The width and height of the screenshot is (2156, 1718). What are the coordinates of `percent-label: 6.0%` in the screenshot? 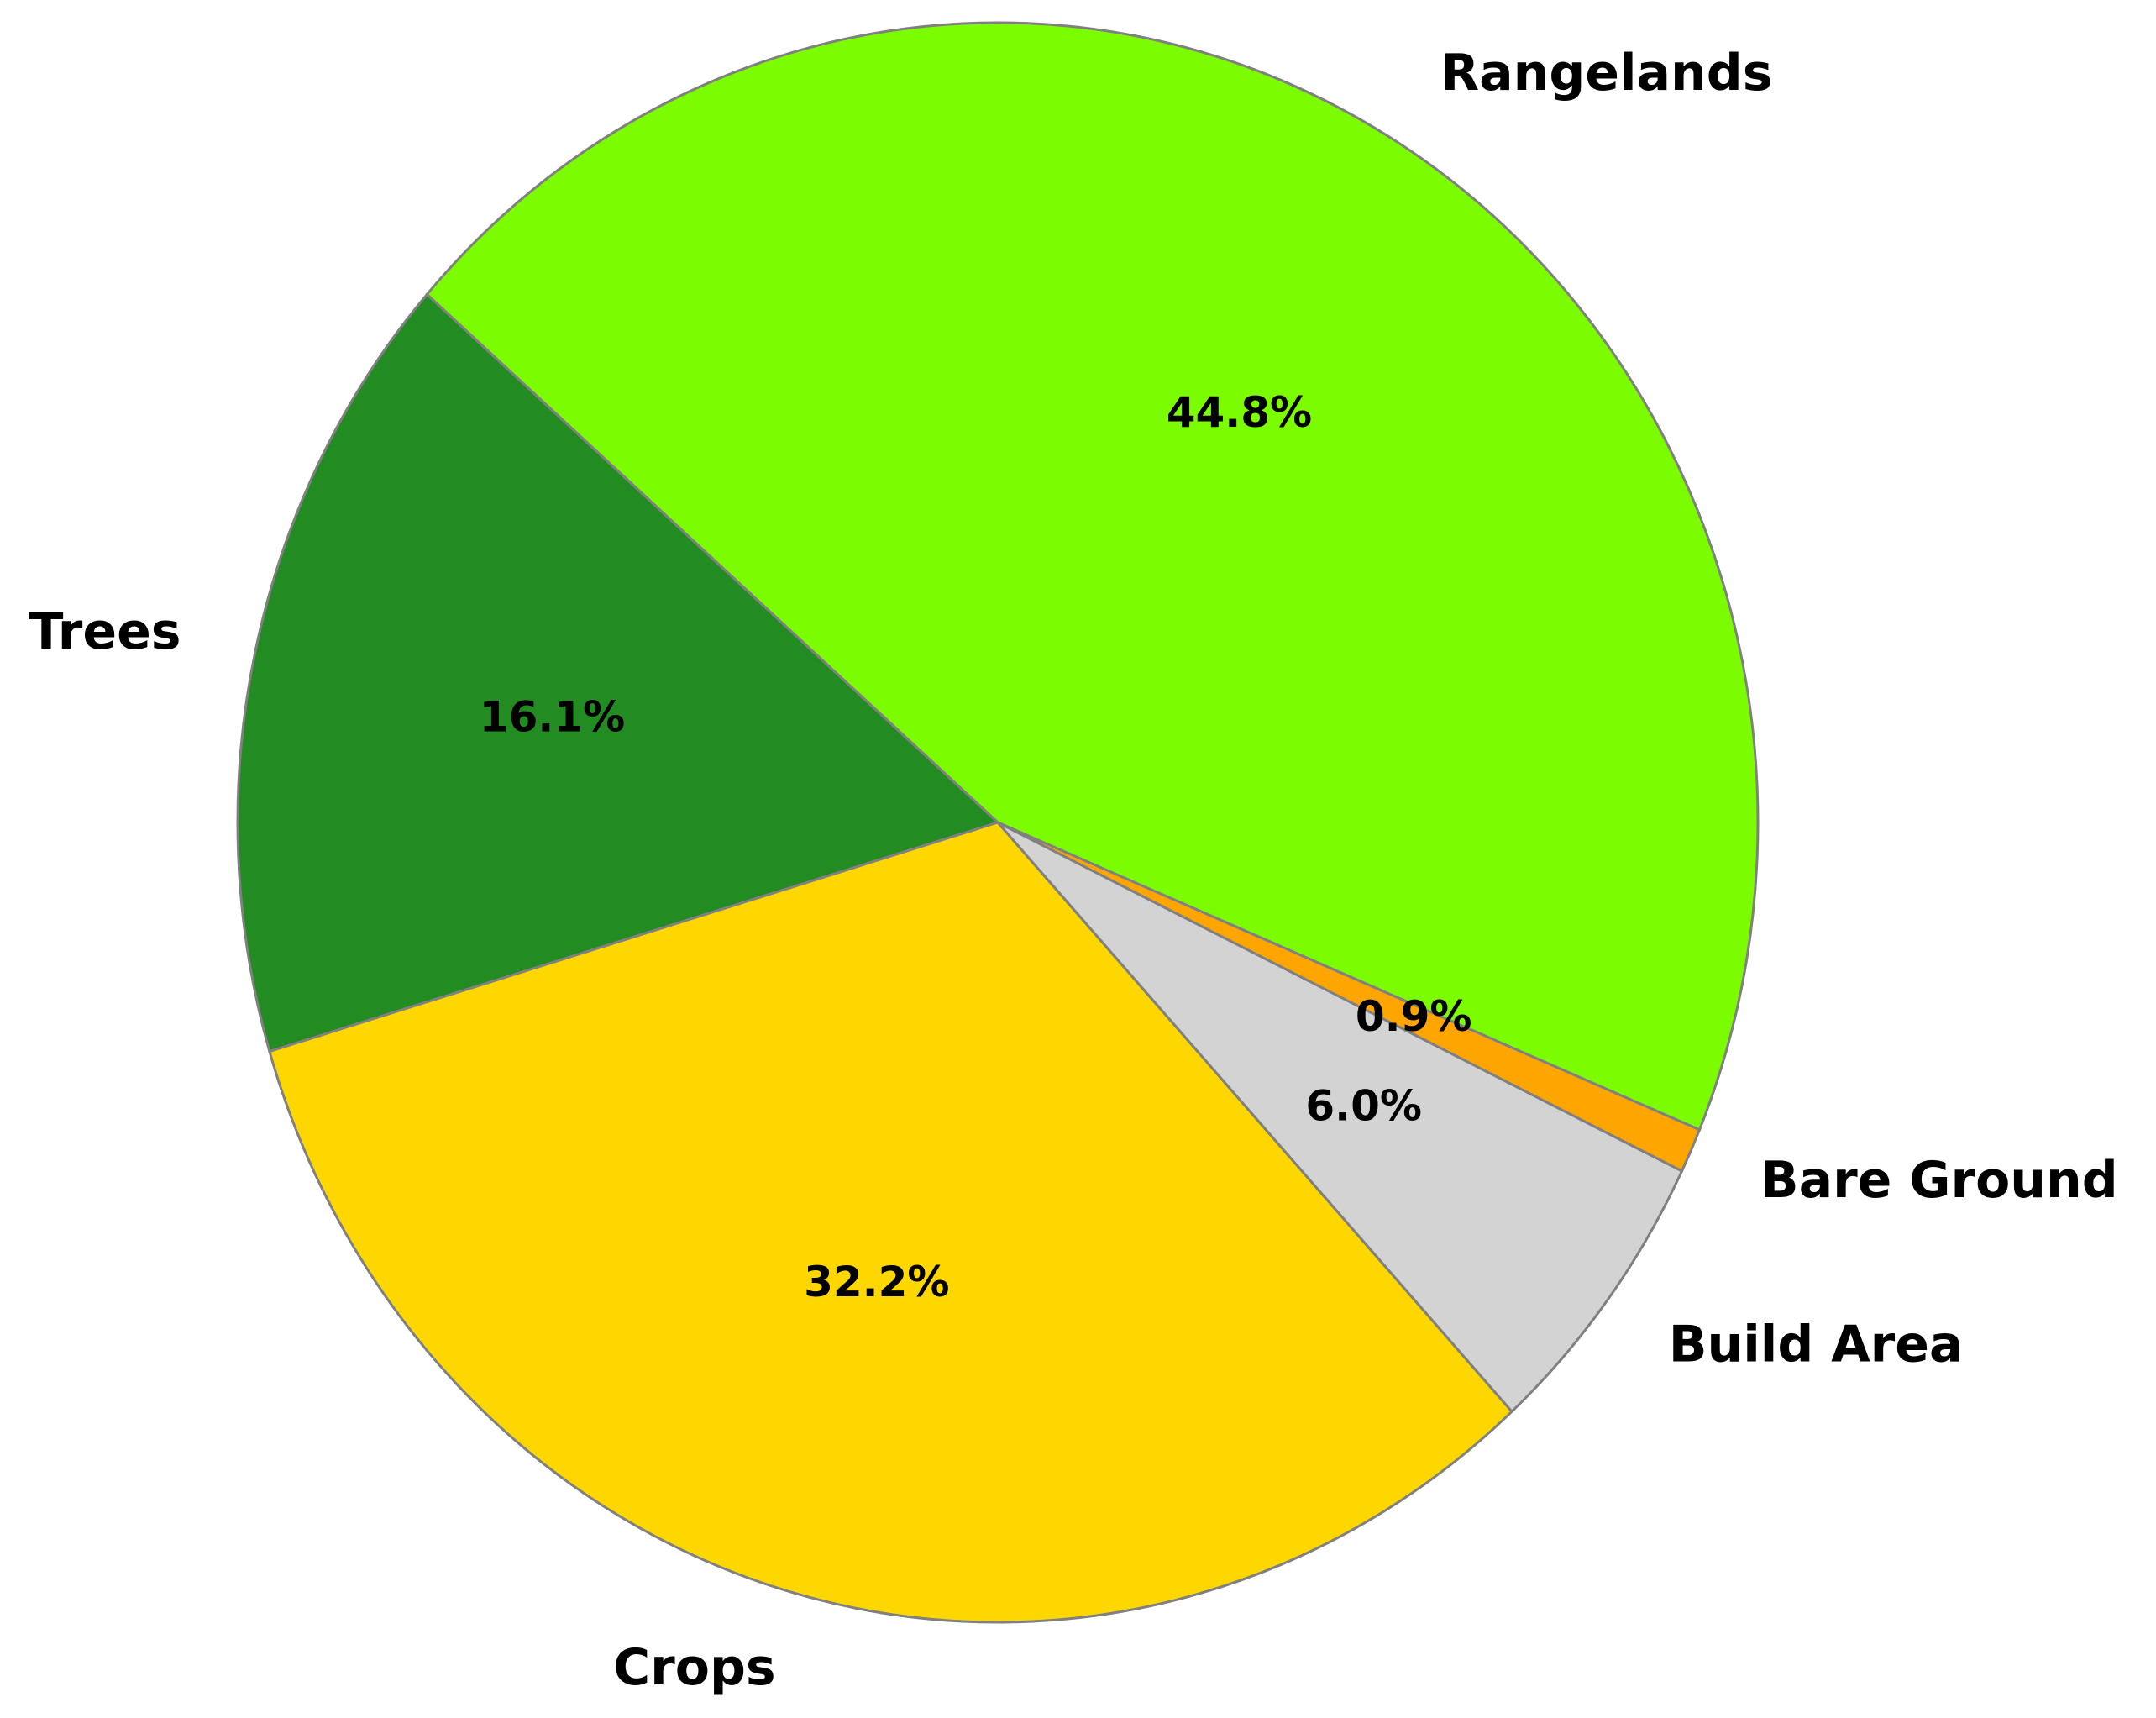 It's located at (1363, 1106).